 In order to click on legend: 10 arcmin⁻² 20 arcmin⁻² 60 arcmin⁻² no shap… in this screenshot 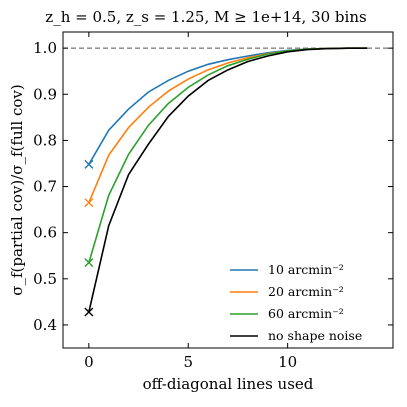, I will do `click(296, 302)`.